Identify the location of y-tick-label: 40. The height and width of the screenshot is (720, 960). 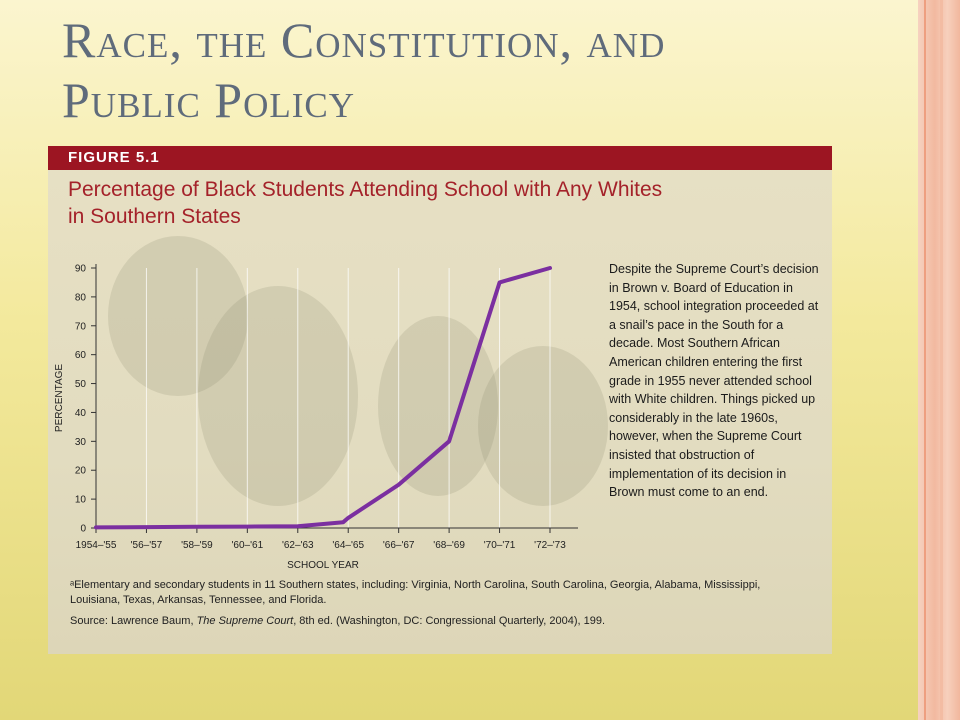
(81, 413).